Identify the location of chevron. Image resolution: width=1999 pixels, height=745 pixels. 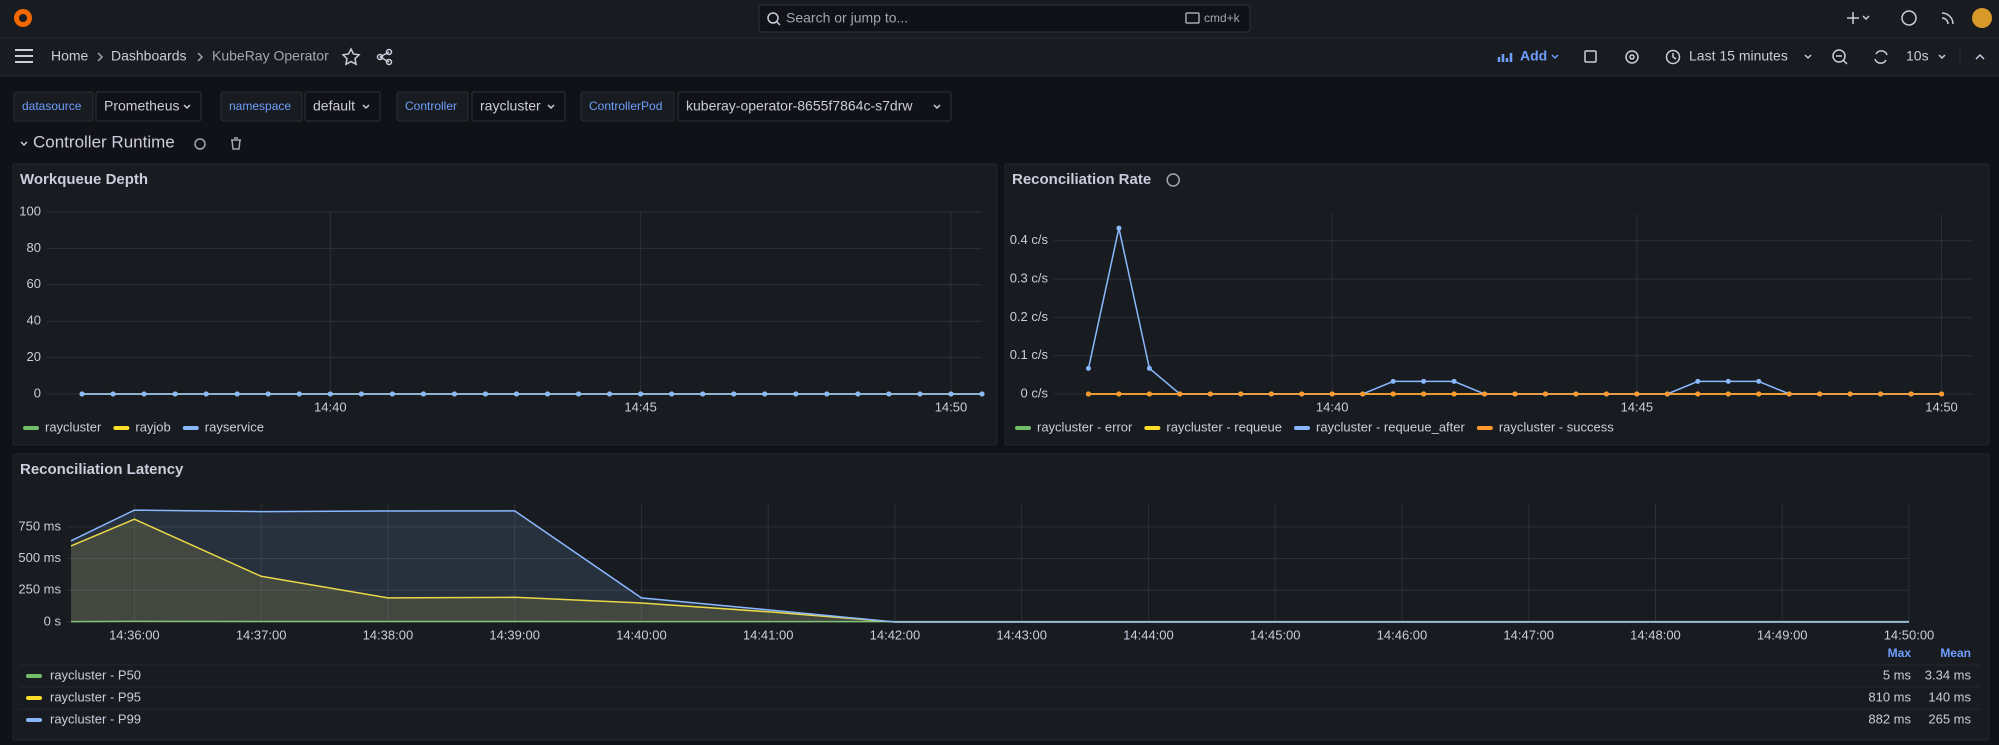
(1942, 57).